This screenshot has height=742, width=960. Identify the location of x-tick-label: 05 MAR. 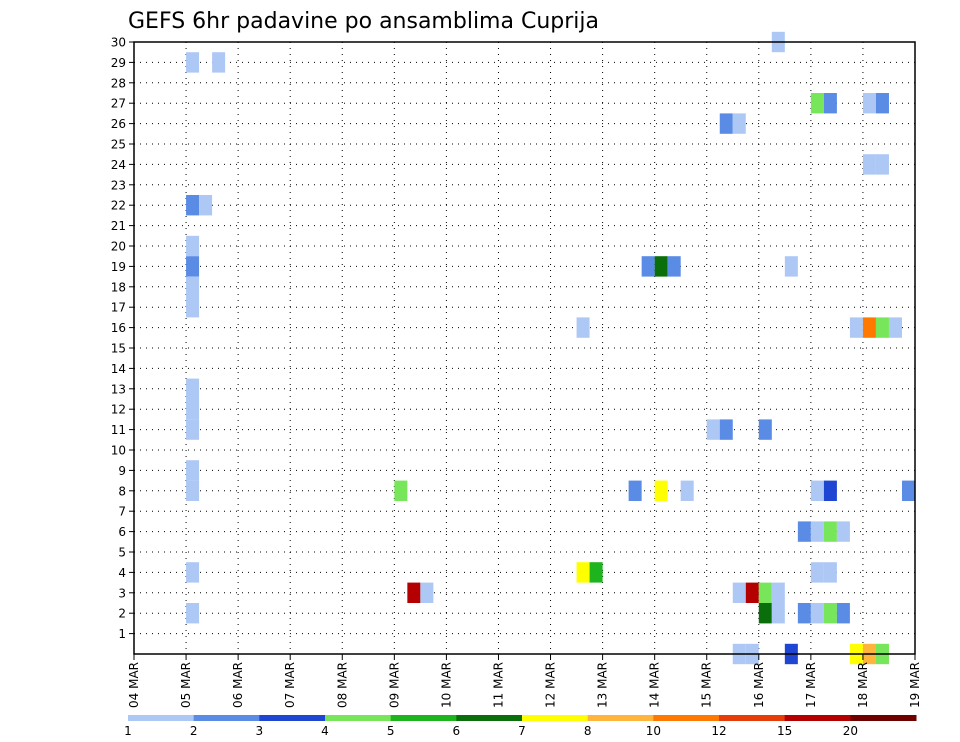
(186, 685).